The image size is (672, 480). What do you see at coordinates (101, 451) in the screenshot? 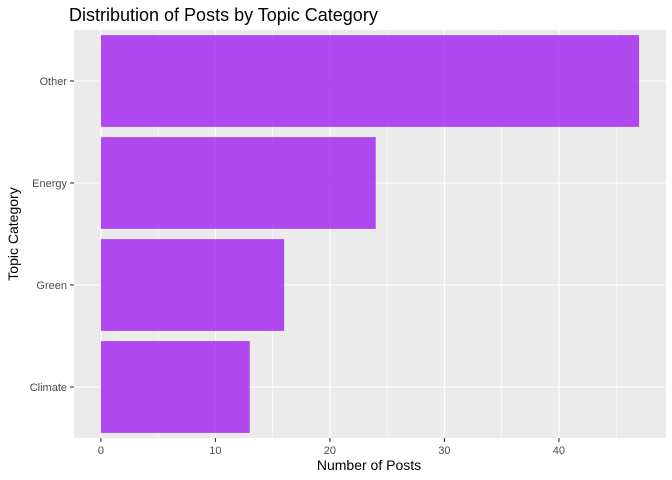
I see `x-tick-label: 0` at bounding box center [101, 451].